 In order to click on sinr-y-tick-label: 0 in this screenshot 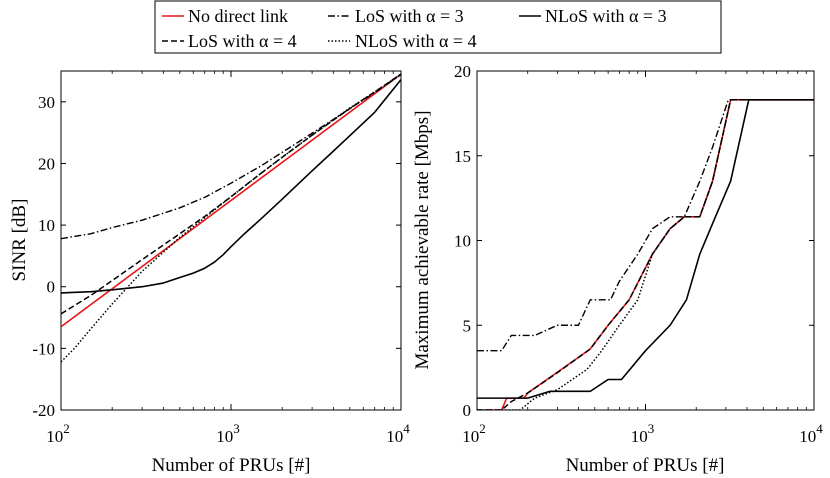, I will do `click(51, 287)`.